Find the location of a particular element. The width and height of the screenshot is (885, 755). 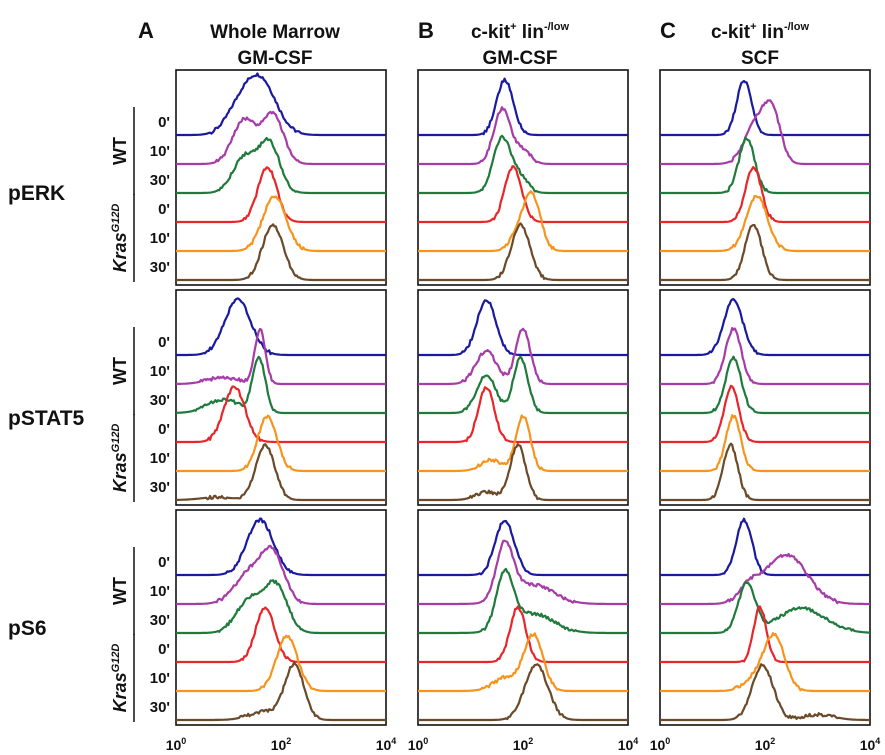

row-label-pstat5: pSTAT5 is located at coordinates (46, 418).